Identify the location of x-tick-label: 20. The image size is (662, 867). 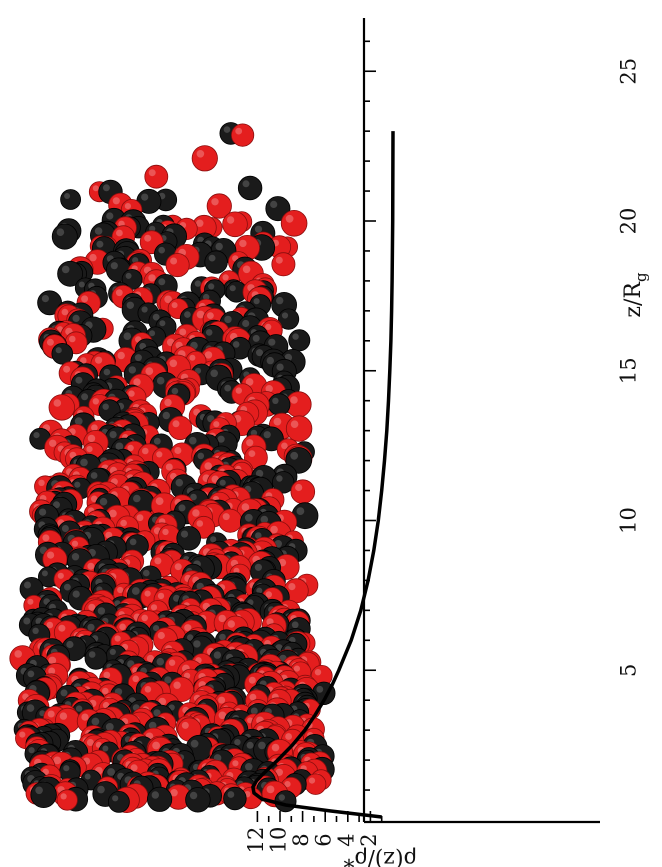
(629, 221).